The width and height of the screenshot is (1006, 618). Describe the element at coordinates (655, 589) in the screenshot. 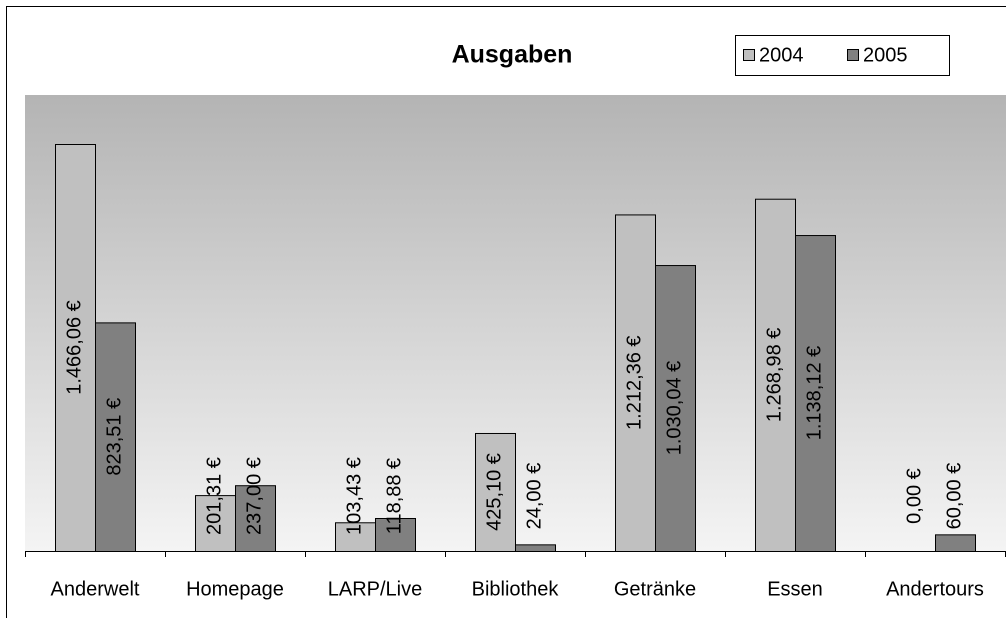

I see `x-tick-label: Getränke` at that location.